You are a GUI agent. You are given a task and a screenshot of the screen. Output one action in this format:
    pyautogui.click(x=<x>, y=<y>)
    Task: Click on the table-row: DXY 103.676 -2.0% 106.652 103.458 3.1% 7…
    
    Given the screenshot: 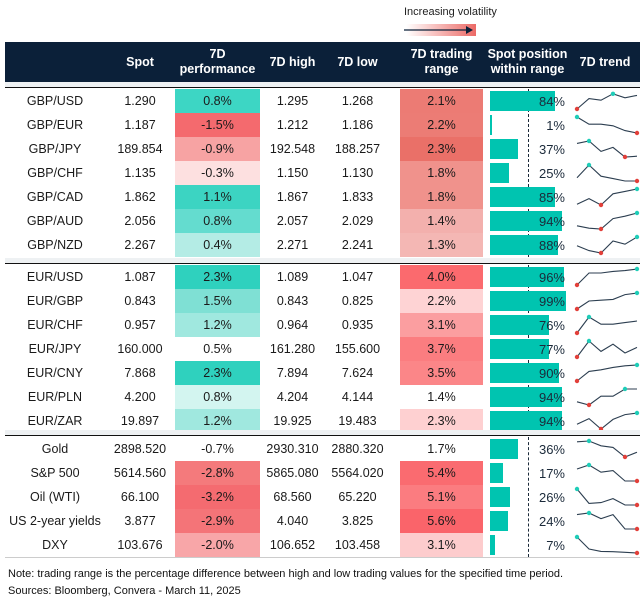 What is the action you would take?
    pyautogui.click(x=322, y=545)
    